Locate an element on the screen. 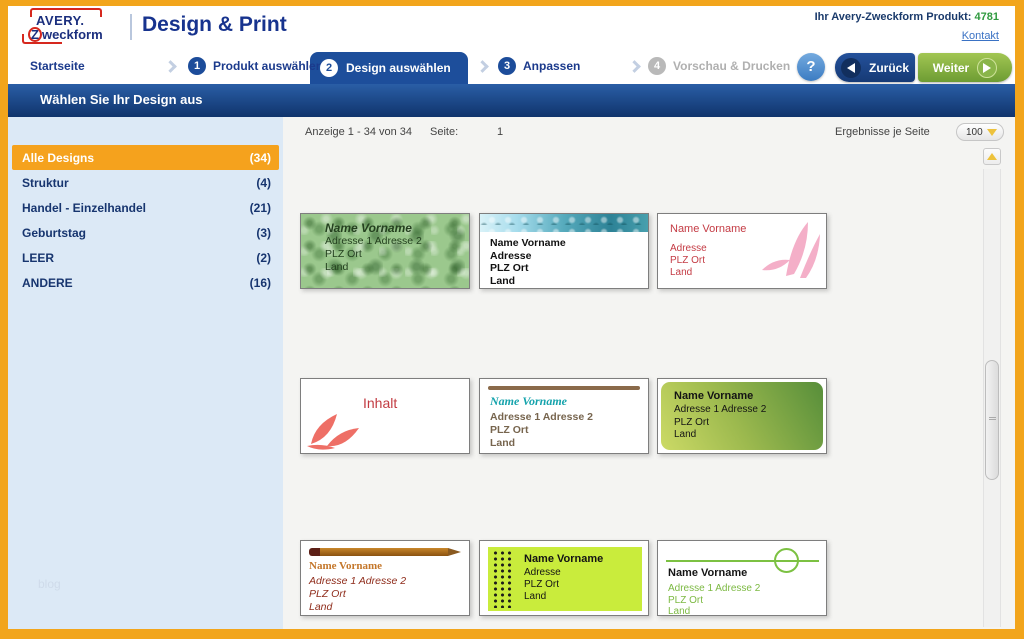  design-card-teal-band: Name Vorname Adresse PLZ Ort Land is located at coordinates (564, 251).